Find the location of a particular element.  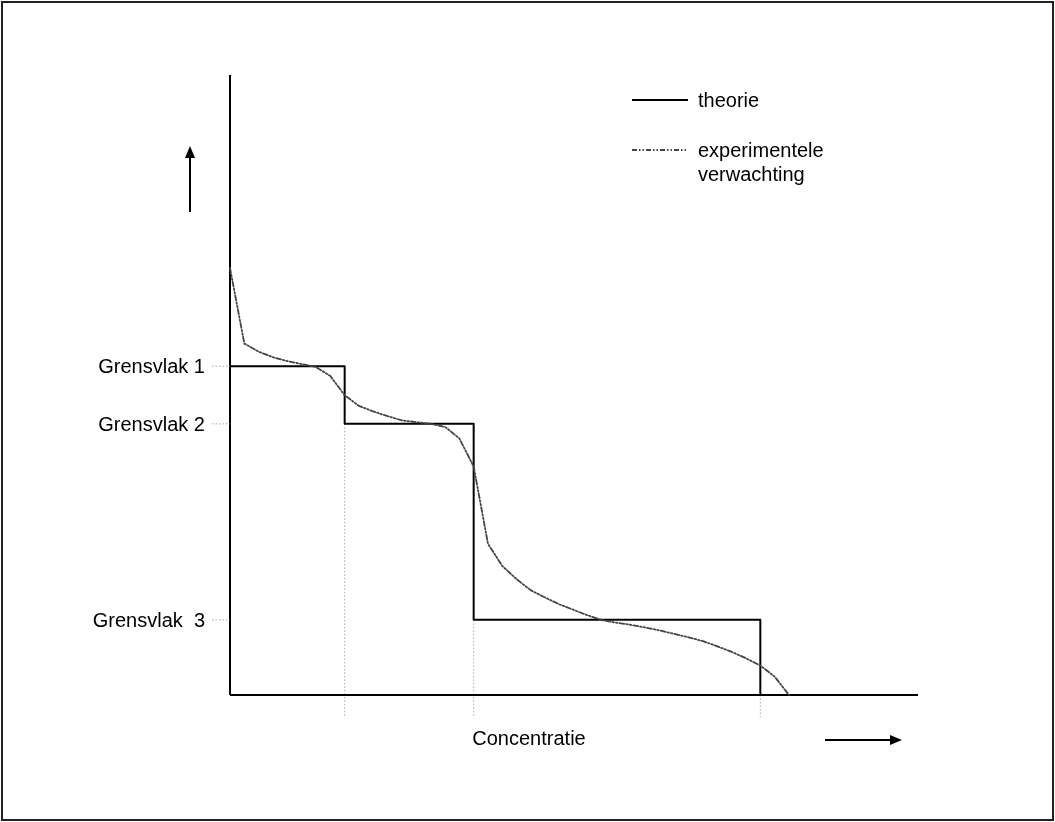

text: Grensvlak 3 is located at coordinates (148, 619).